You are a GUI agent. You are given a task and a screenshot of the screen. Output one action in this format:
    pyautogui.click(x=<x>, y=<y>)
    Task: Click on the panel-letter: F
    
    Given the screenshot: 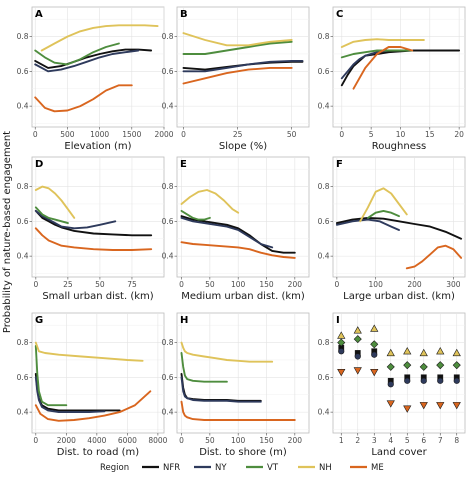 What is the action you would take?
    pyautogui.click(x=339, y=164)
    